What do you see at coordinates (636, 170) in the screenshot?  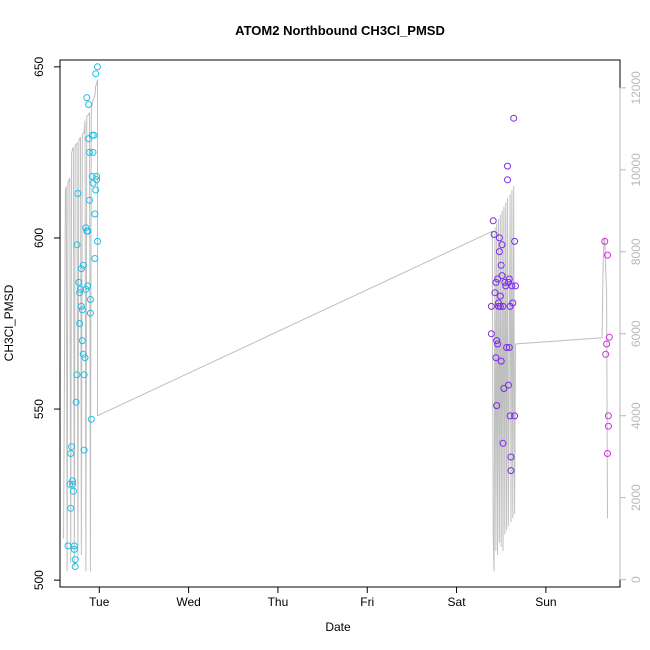 I see `right-y-tick-label: 10000` at bounding box center [636, 170].